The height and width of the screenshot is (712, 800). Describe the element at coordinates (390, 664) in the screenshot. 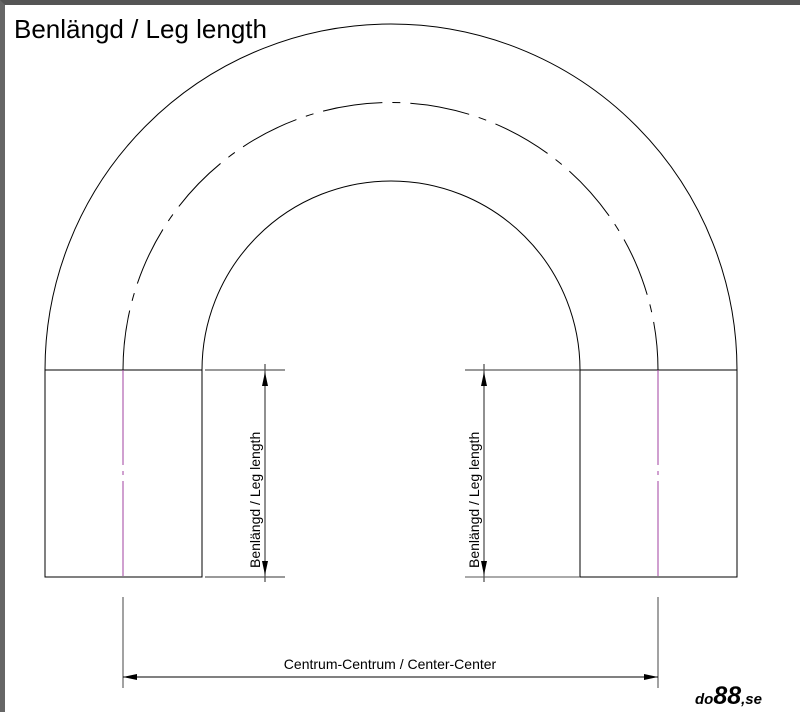

I see `bottom-dimension-label: Centrum-Centrum / Center-Center` at that location.